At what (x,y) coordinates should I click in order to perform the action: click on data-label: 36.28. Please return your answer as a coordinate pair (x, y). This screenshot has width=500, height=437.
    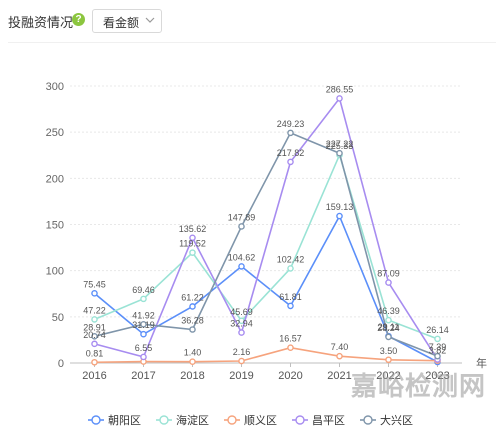
    Looking at the image, I should click on (192, 321).